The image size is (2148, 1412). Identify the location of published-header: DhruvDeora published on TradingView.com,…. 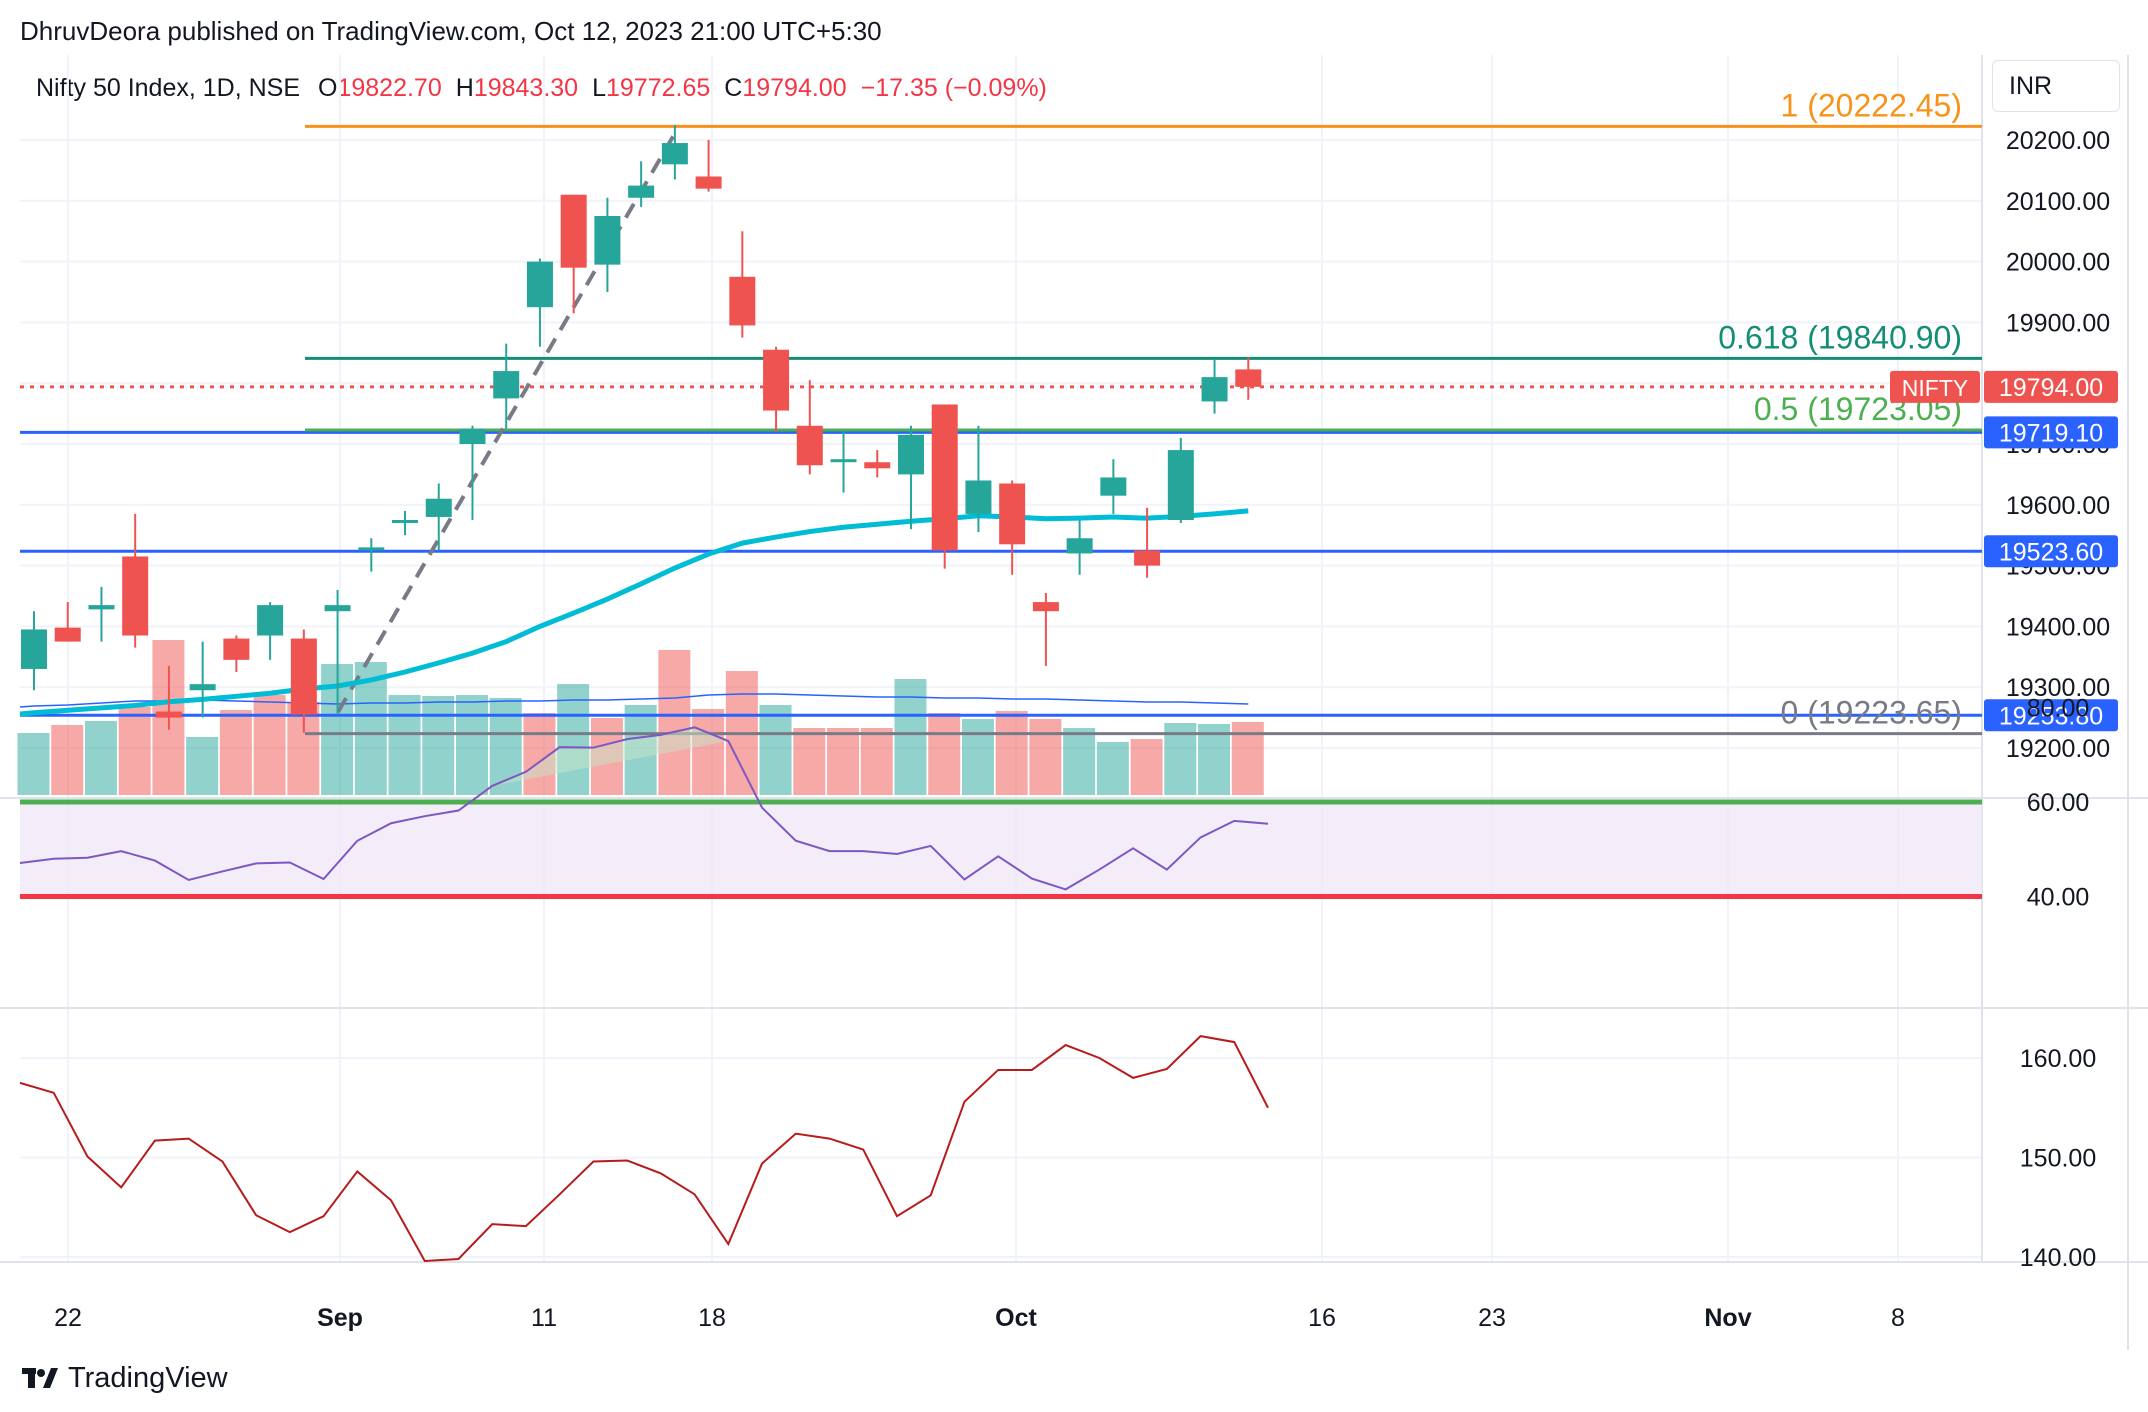
(451, 31).